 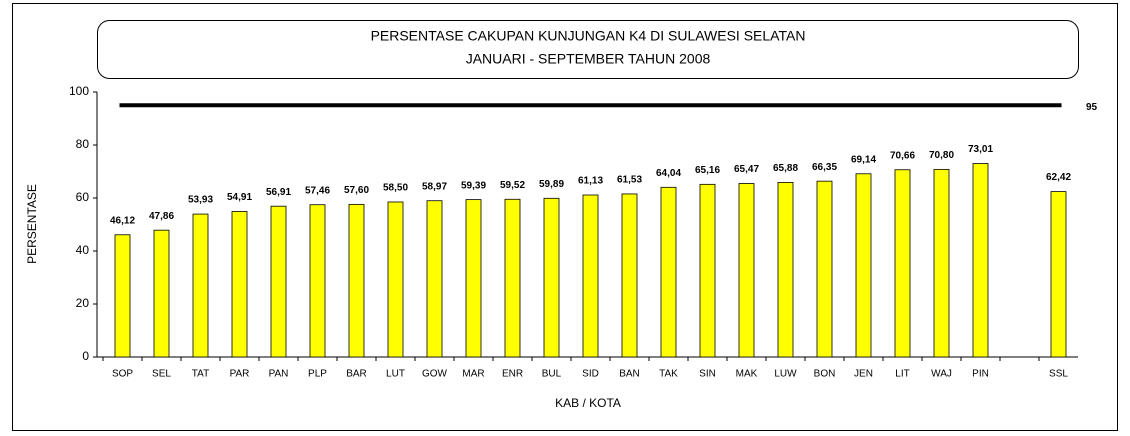 What do you see at coordinates (122, 220) in the screenshot?
I see `value-label: 46,12` at bounding box center [122, 220].